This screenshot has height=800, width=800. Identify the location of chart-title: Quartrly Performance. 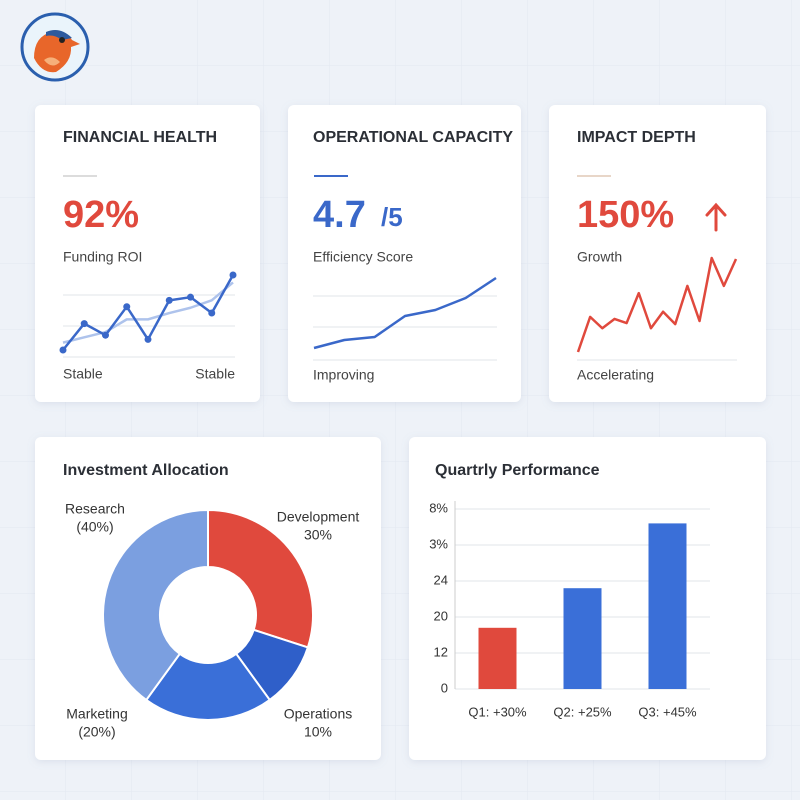
(517, 470).